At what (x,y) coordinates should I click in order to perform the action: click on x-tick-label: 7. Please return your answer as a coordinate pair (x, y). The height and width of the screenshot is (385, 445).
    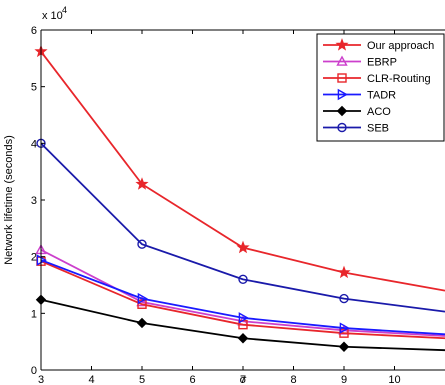
    Looking at the image, I should click on (243, 379).